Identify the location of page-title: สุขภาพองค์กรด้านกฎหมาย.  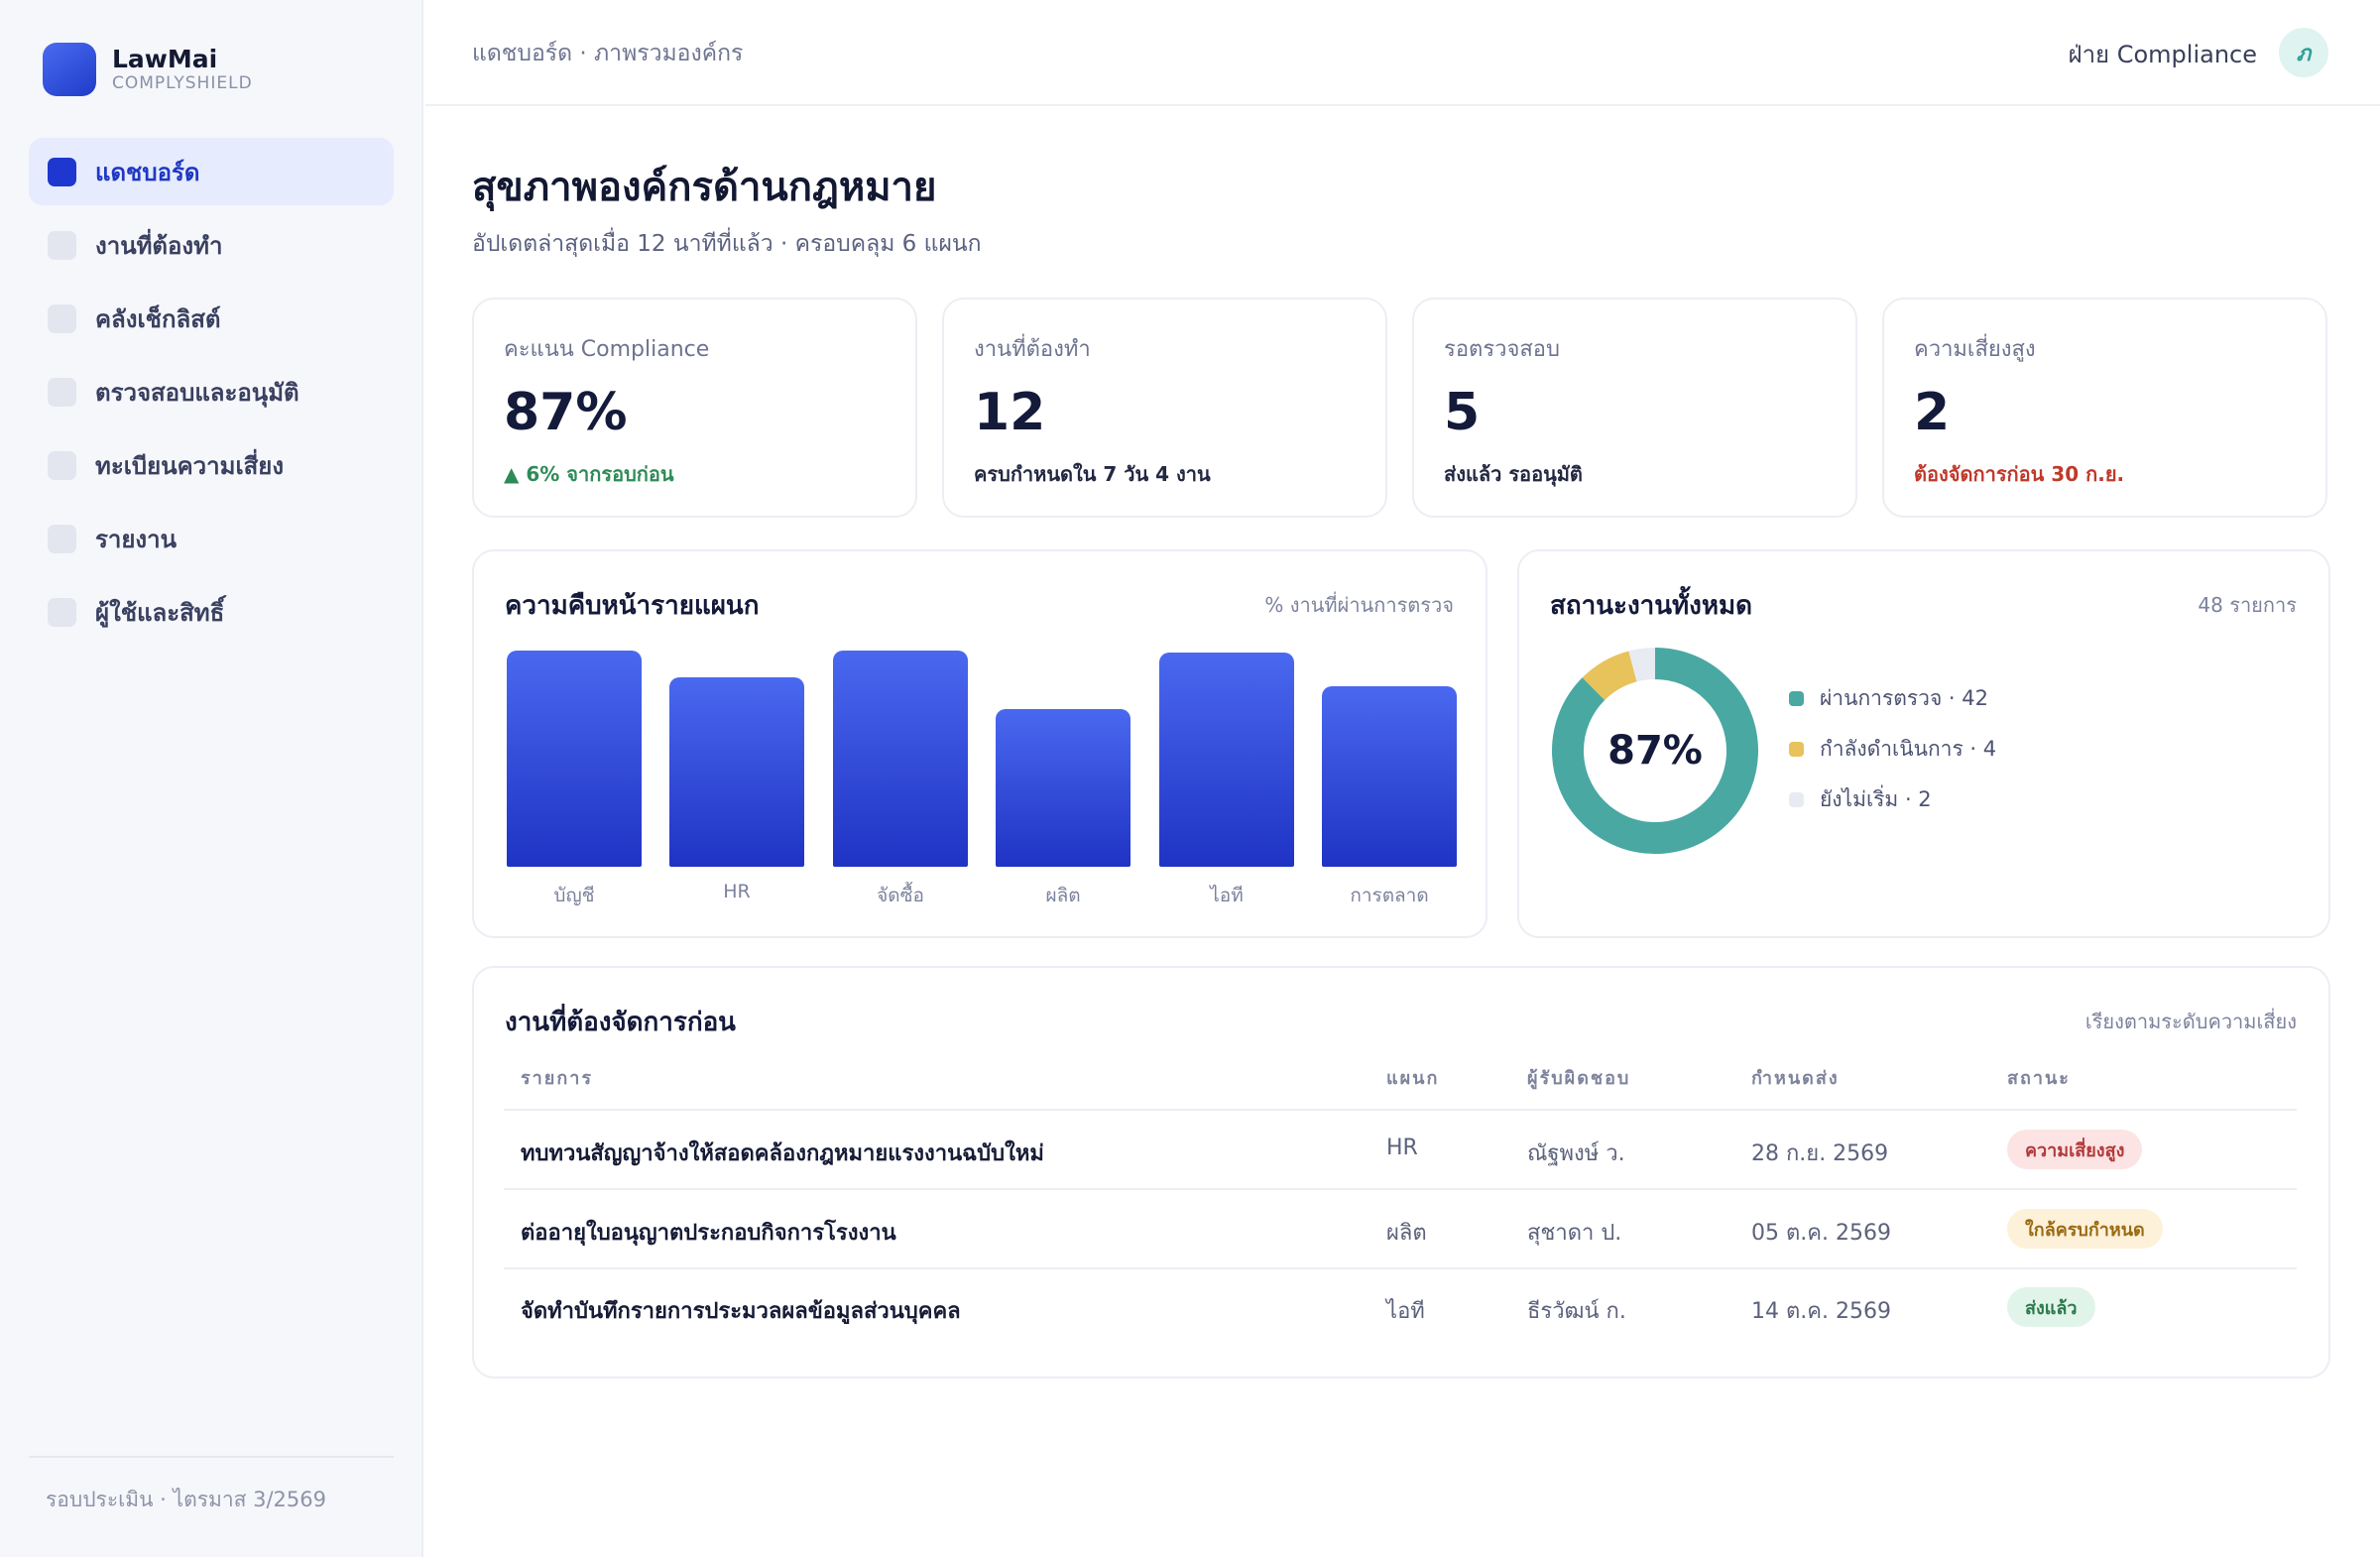
(704, 187).